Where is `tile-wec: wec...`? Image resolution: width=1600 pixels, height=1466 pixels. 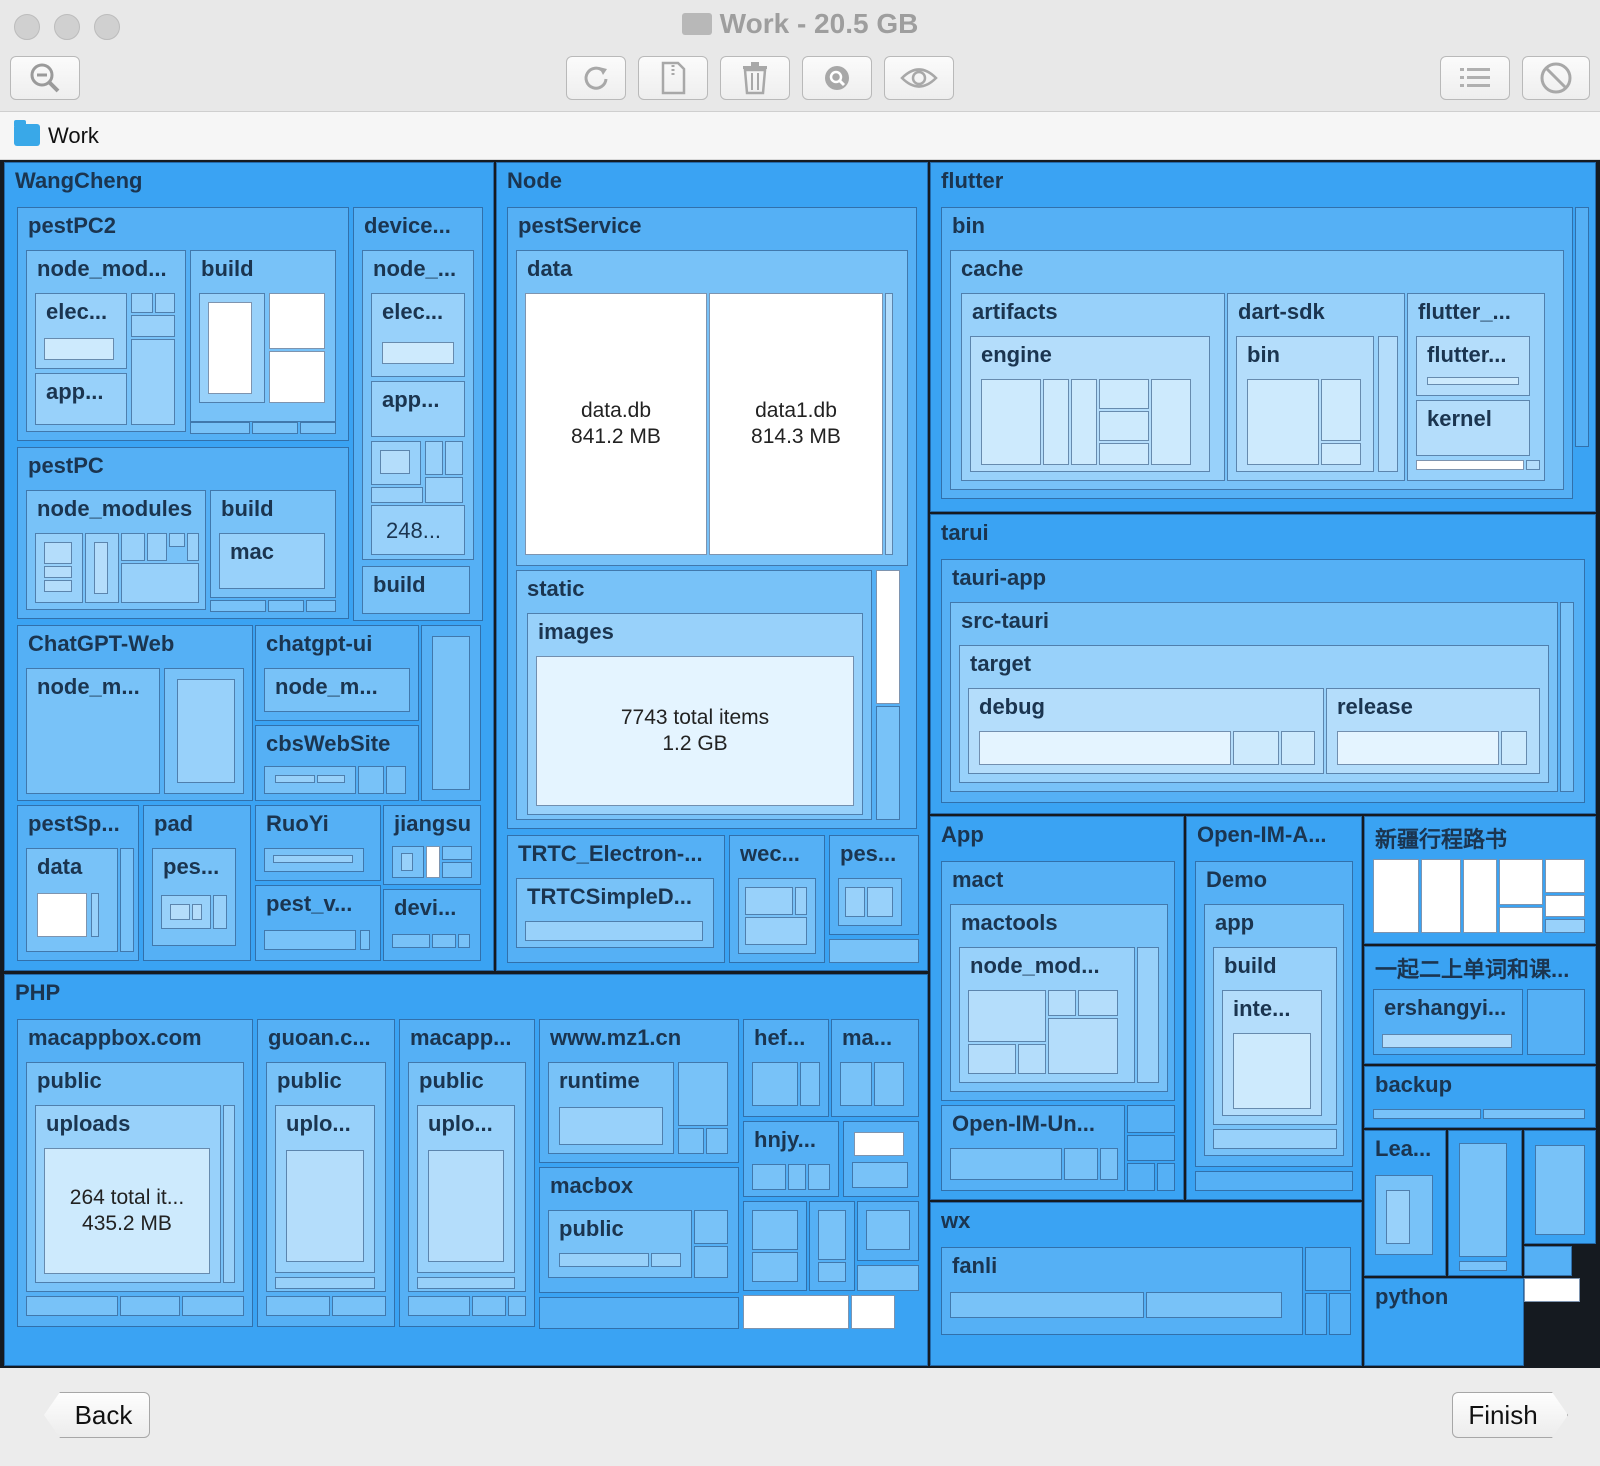 tile-wec: wec... is located at coordinates (777, 899).